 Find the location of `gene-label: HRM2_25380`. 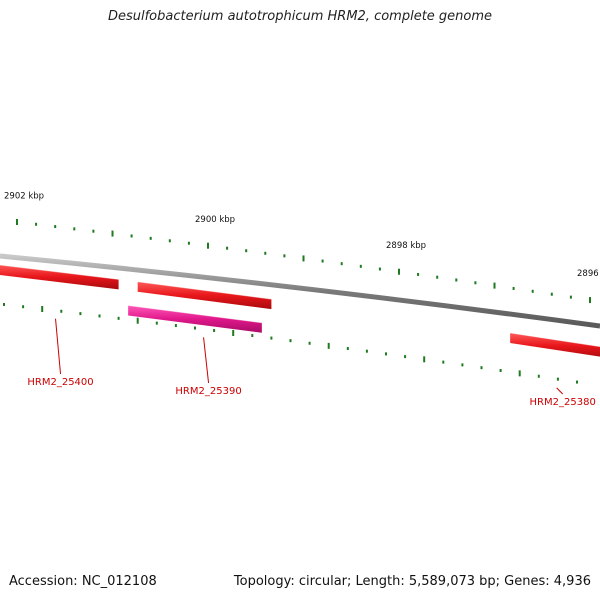

gene-label: HRM2_25380 is located at coordinates (563, 402).